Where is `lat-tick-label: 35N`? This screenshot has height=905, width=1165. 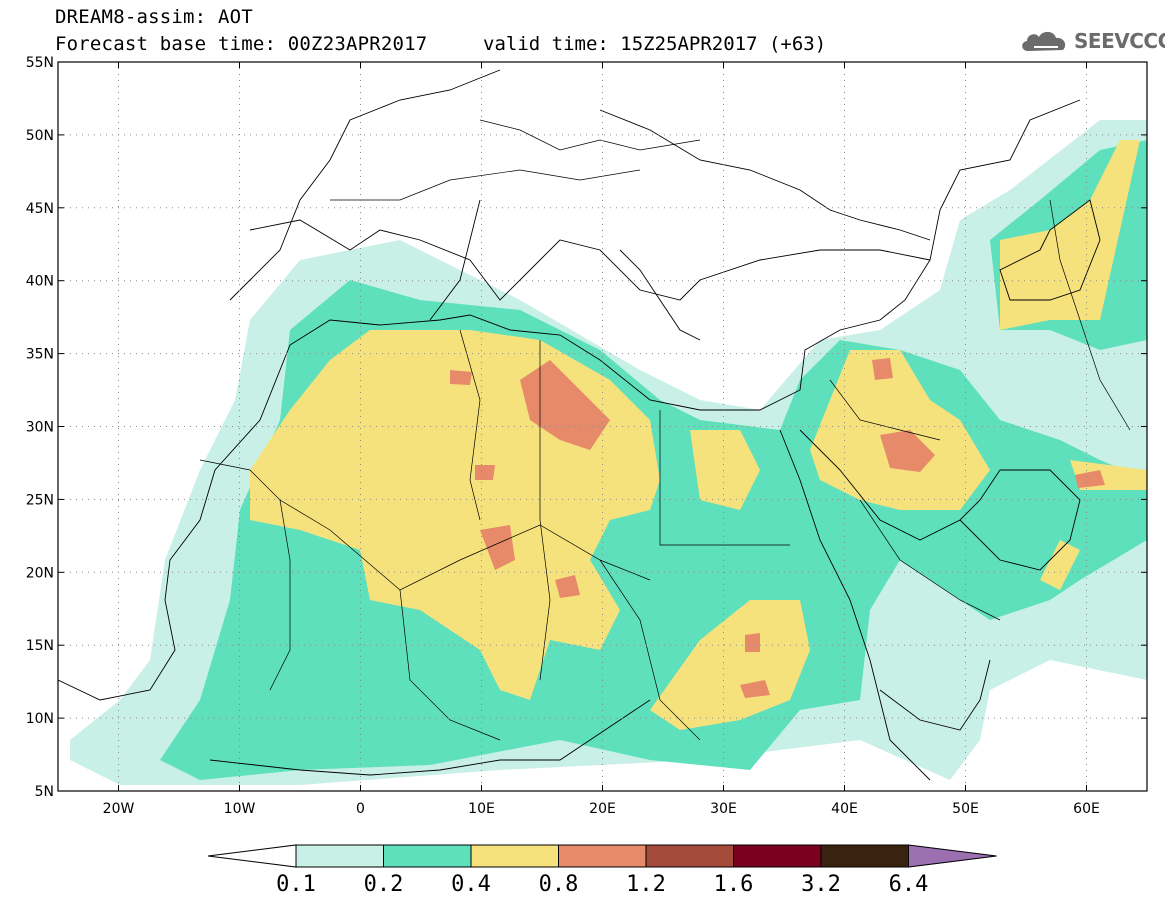
lat-tick-label: 35N is located at coordinates (40, 355).